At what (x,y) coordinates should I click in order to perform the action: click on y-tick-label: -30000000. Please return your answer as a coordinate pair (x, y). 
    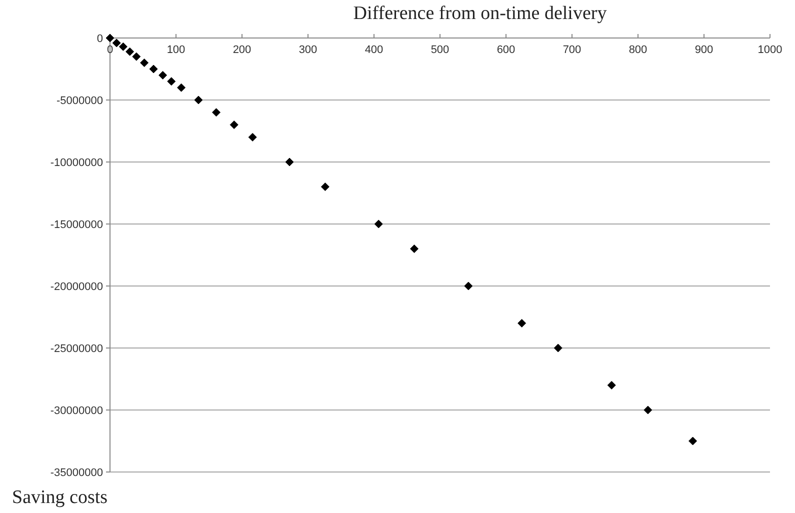
    Looking at the image, I should click on (76, 411).